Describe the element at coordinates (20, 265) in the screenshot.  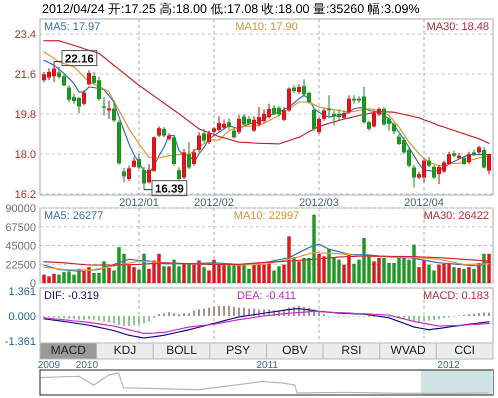
I see `y-tick-label: 22500` at that location.